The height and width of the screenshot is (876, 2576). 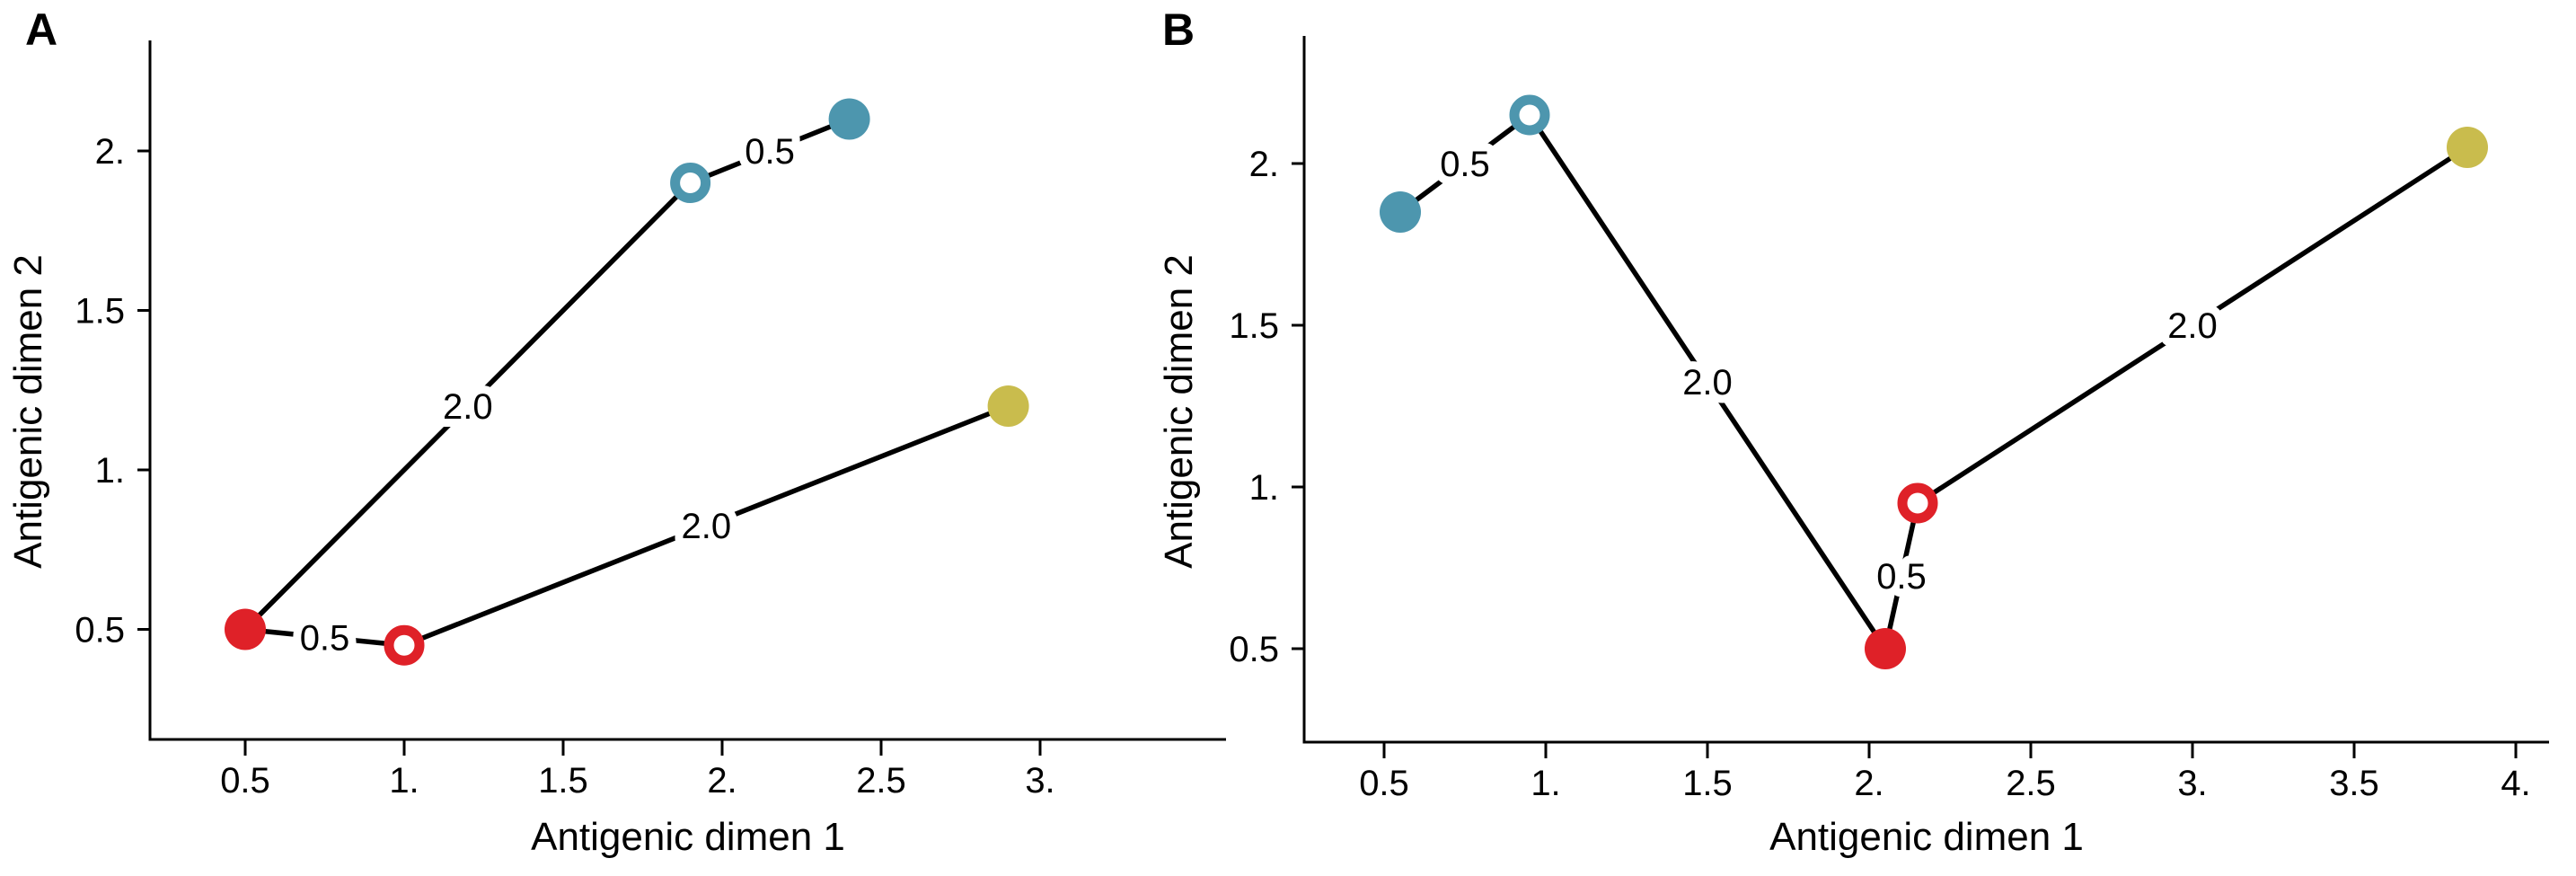 What do you see at coordinates (1178, 29) in the screenshot?
I see `panel-B-letter: B` at bounding box center [1178, 29].